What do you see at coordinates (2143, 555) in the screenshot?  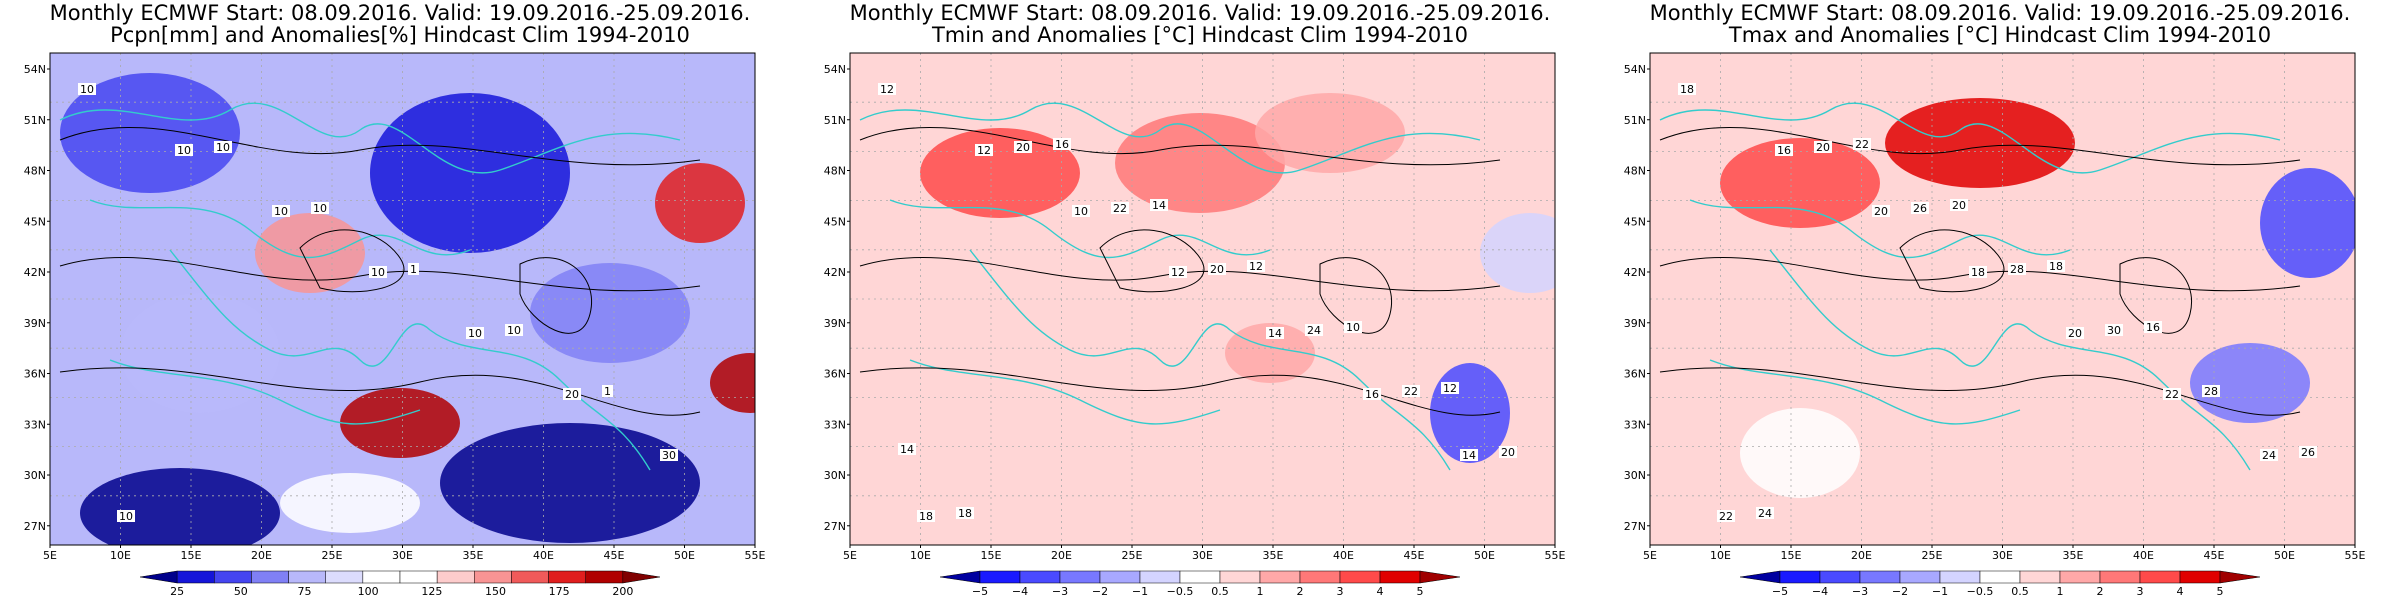 I see `longitude-tick-label: 40E` at bounding box center [2143, 555].